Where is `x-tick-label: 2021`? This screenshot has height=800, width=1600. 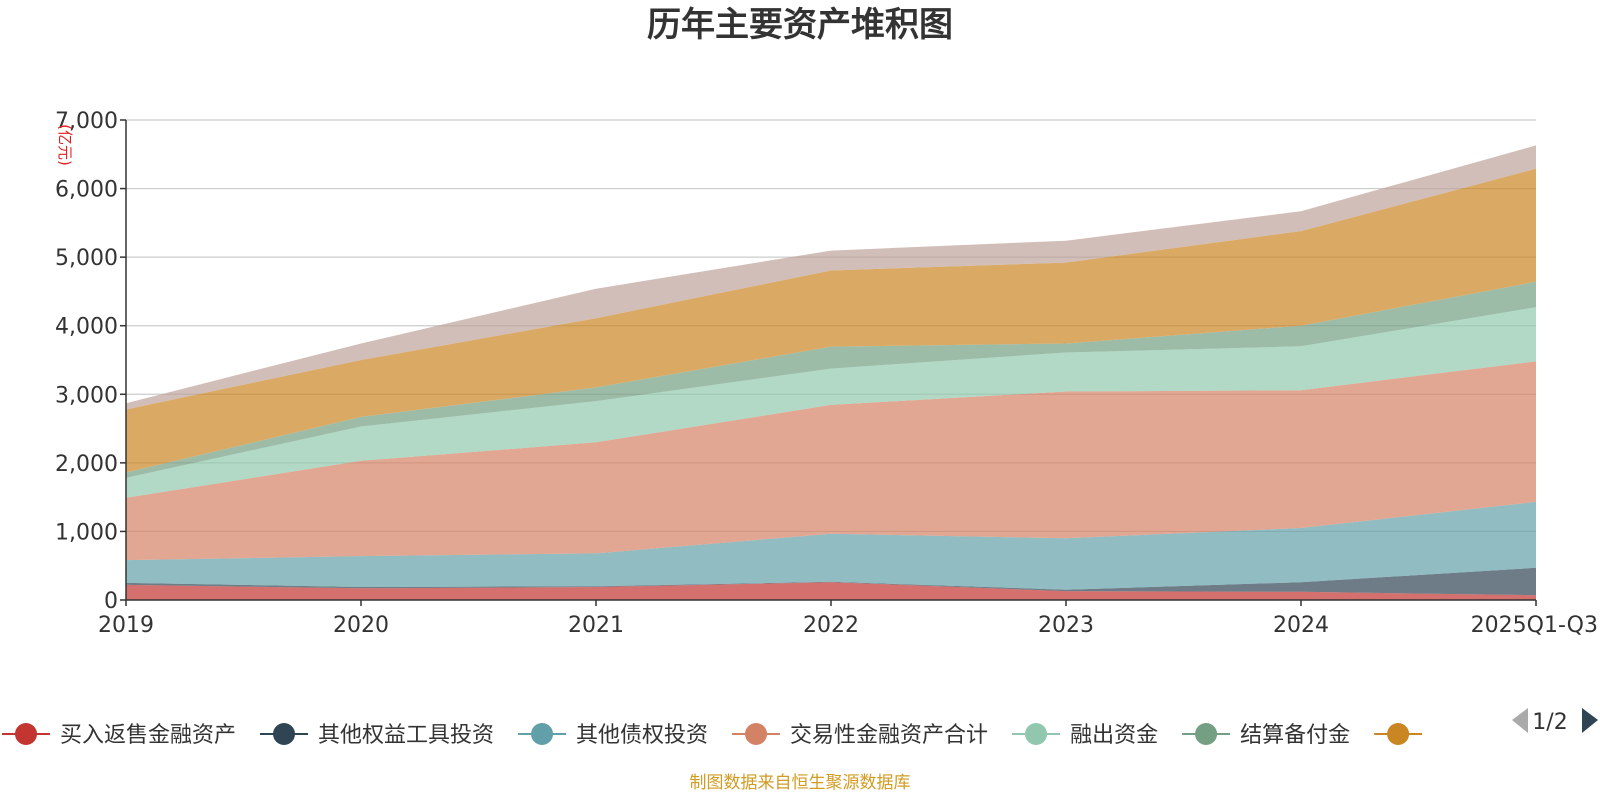
x-tick-label: 2021 is located at coordinates (596, 625).